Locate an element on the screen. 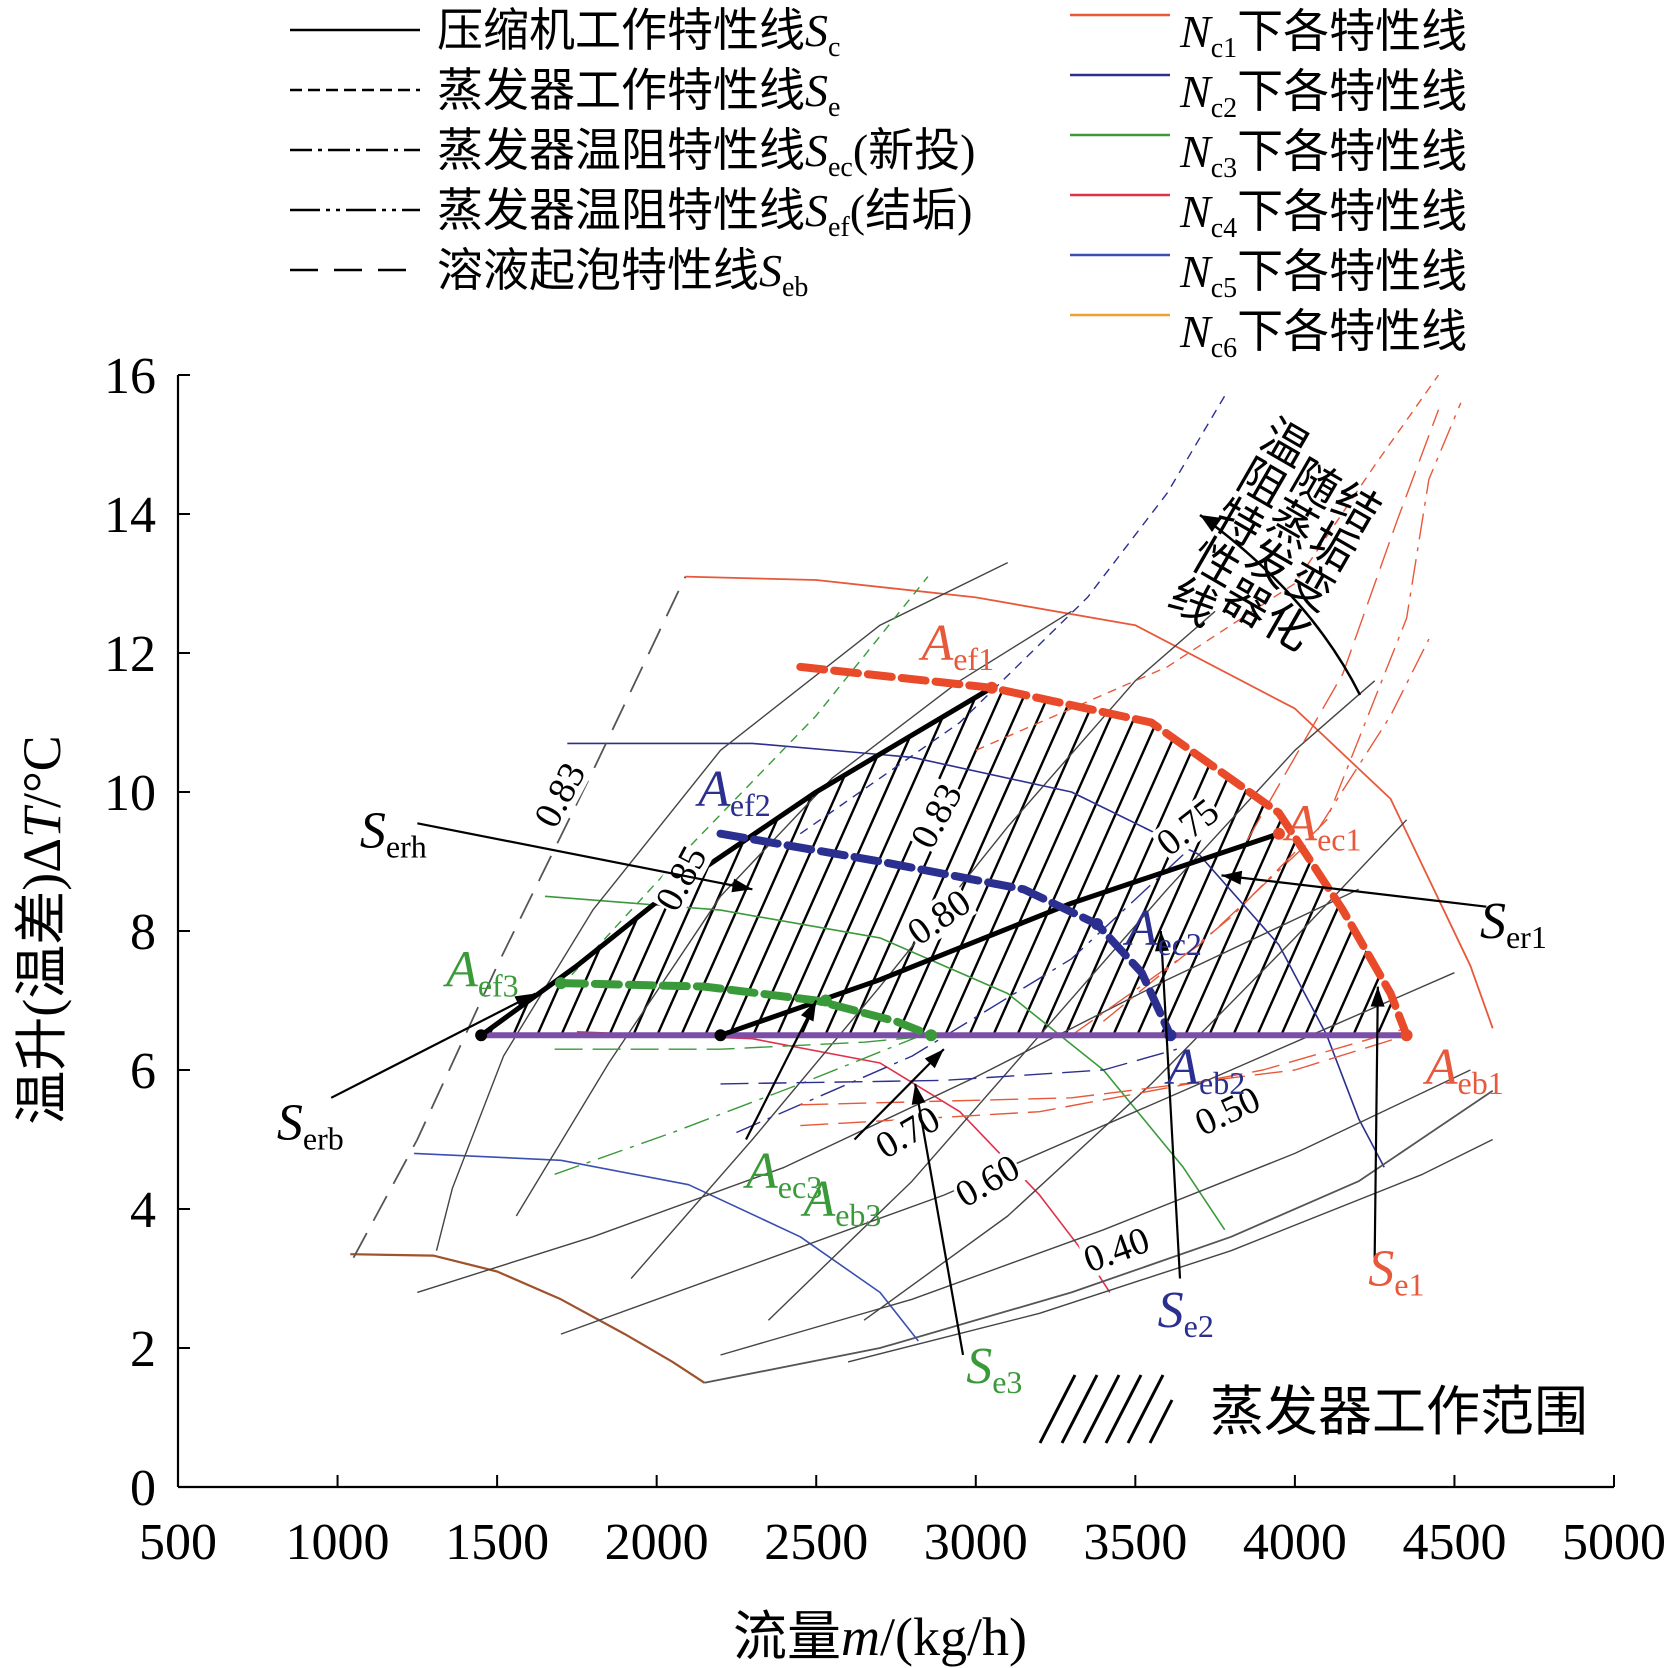  legend-entry-ec: 蒸发器温阻特性线Sec(新投) is located at coordinates (706, 154).